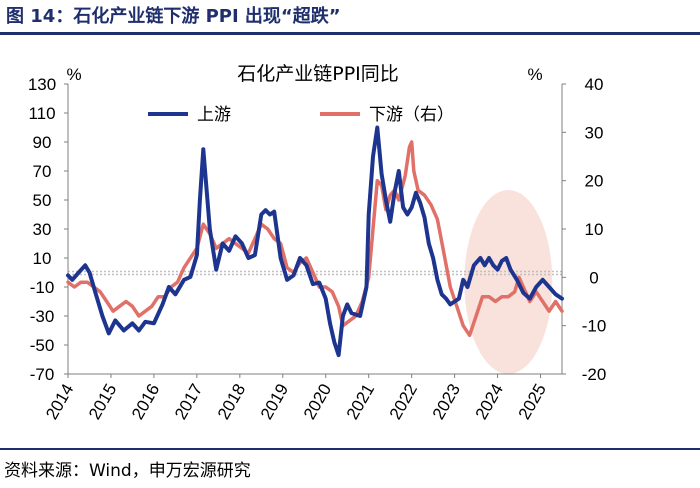 This screenshot has height=488, width=700. I want to click on legend-label-downstream: 下游（右）, so click(411, 115).